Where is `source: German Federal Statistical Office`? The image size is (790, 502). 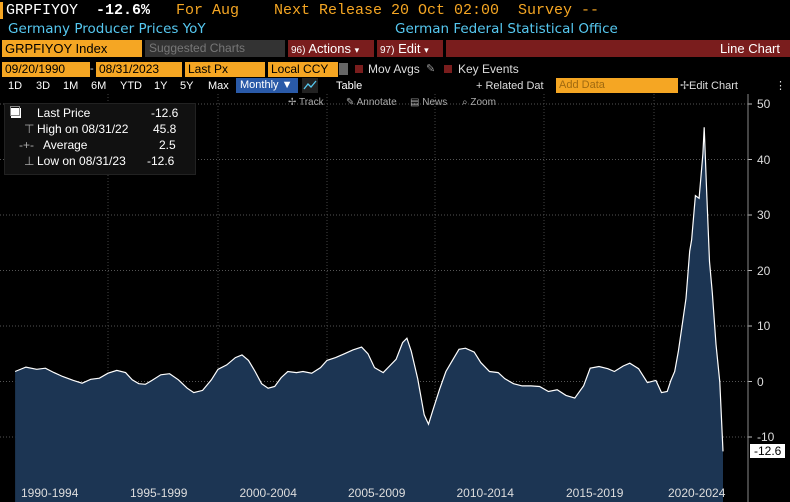 source: German Federal Statistical Office is located at coordinates (506, 29).